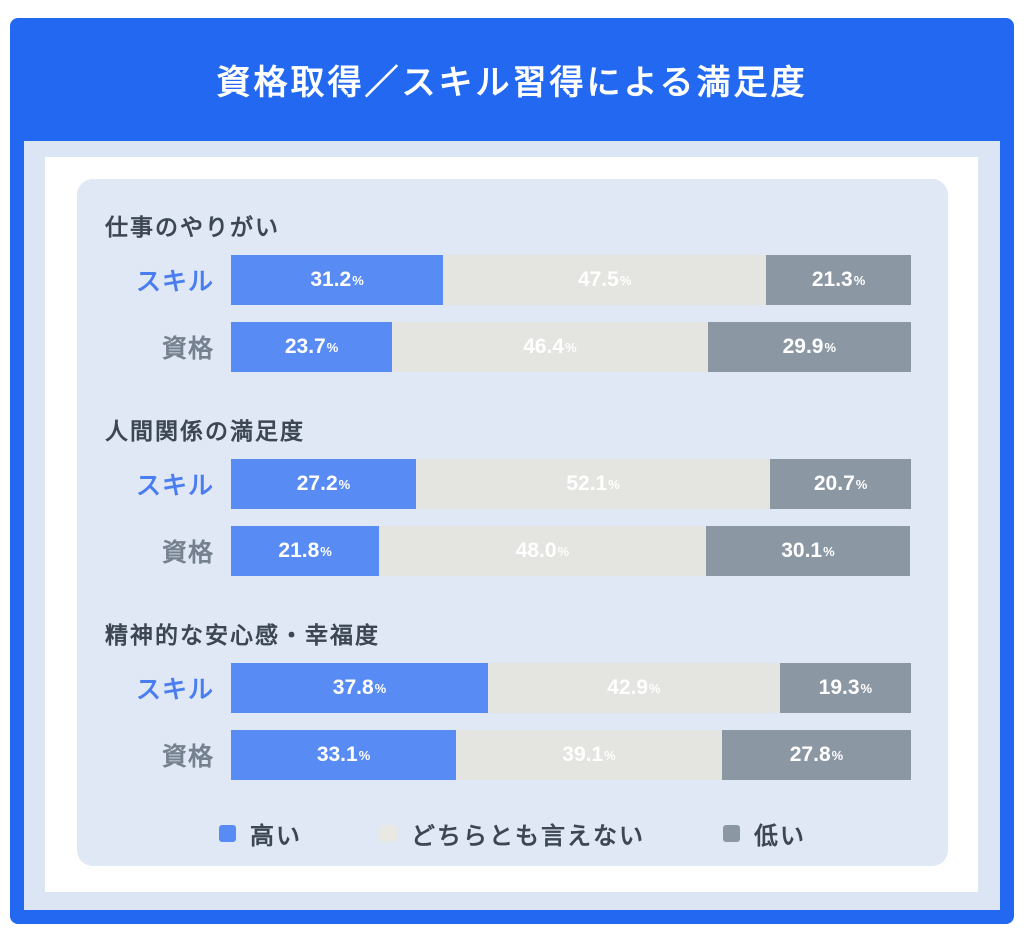 The image size is (1024, 945). I want to click on page-title: 資格取得／スキル習得による満足度, so click(512, 83).